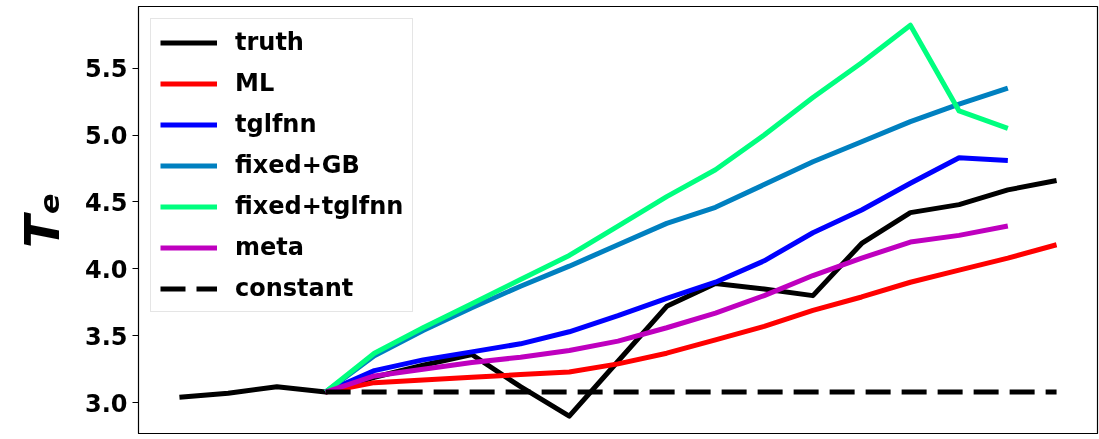 Image resolution: width=1099 pixels, height=439 pixels. Describe the element at coordinates (269, 42) in the screenshot. I see `legend-label: truth` at that location.